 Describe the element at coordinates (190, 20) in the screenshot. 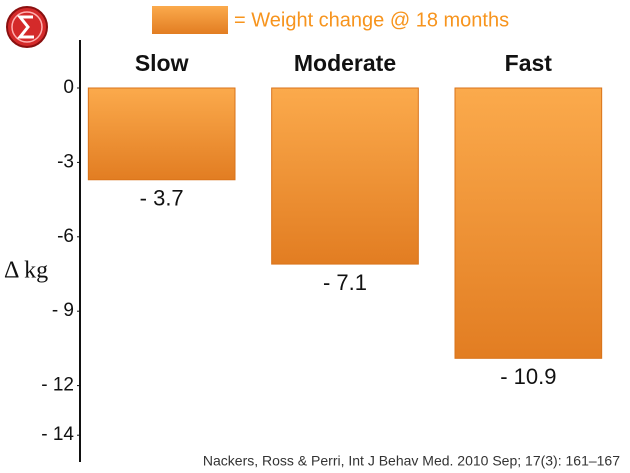

I see `legend-swatch` at that location.